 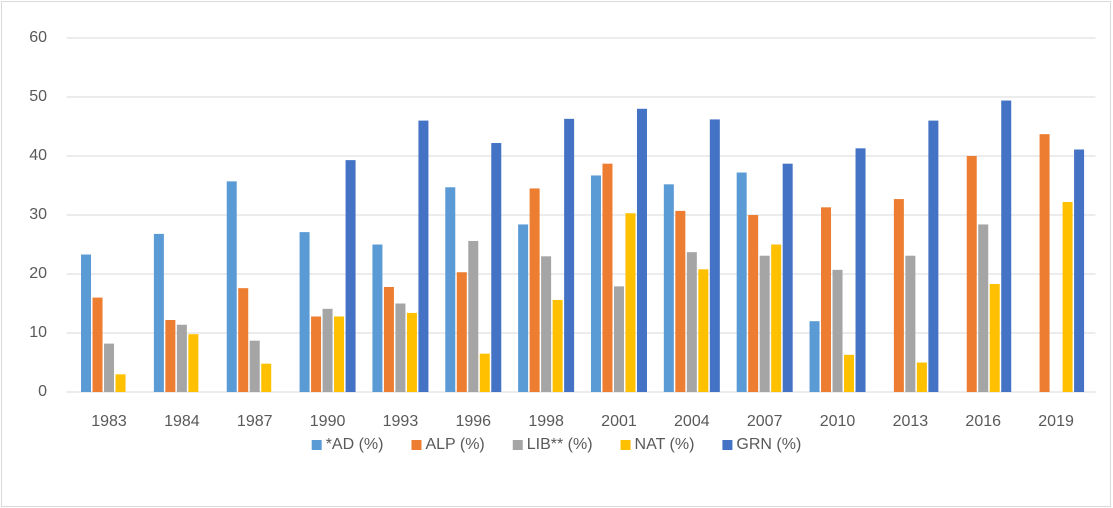 I want to click on x-tick-label: 2001, so click(x=619, y=421).